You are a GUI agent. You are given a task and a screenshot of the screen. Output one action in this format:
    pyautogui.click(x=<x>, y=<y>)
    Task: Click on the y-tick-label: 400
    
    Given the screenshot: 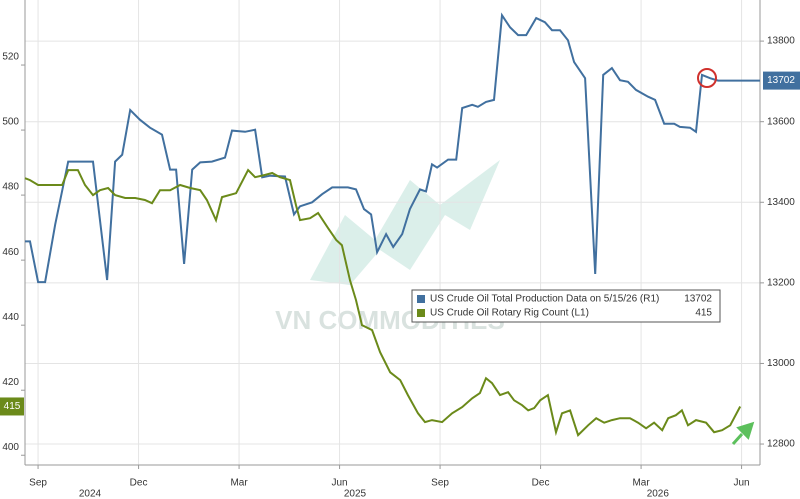 What is the action you would take?
    pyautogui.click(x=10, y=447)
    